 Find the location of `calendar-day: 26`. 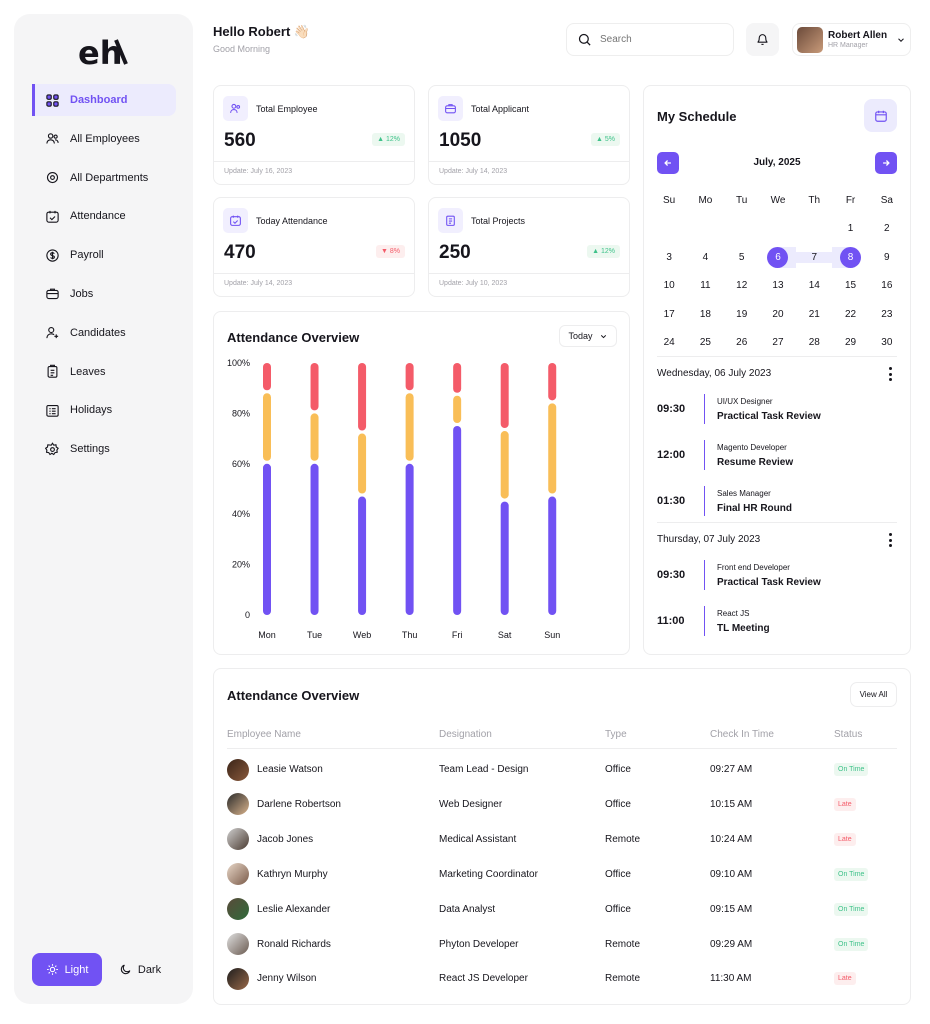

calendar-day: 26 is located at coordinates (742, 342).